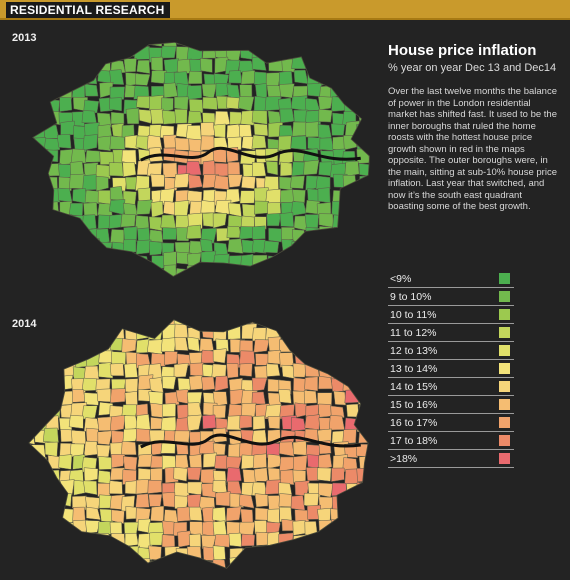 This screenshot has width=570, height=580. I want to click on legend-label: 16 to 17%, so click(414, 423).